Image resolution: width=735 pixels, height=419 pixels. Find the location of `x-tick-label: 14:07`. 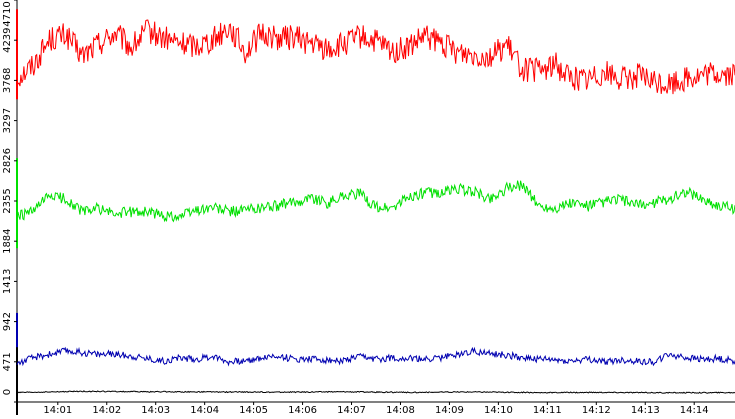

x-tick-label: 14:07 is located at coordinates (351, 410).